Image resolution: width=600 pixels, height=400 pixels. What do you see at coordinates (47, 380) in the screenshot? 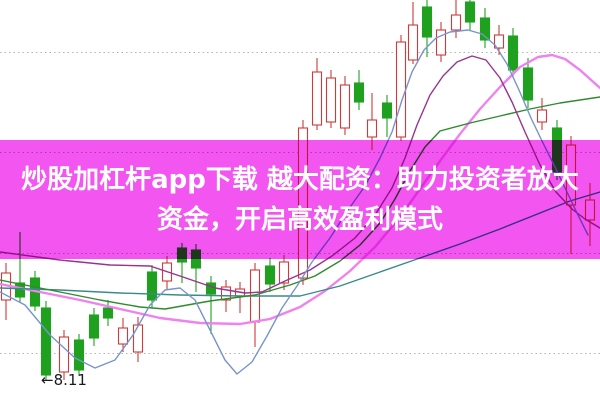
I see `arrow-left-icon: ←` at bounding box center [47, 380].